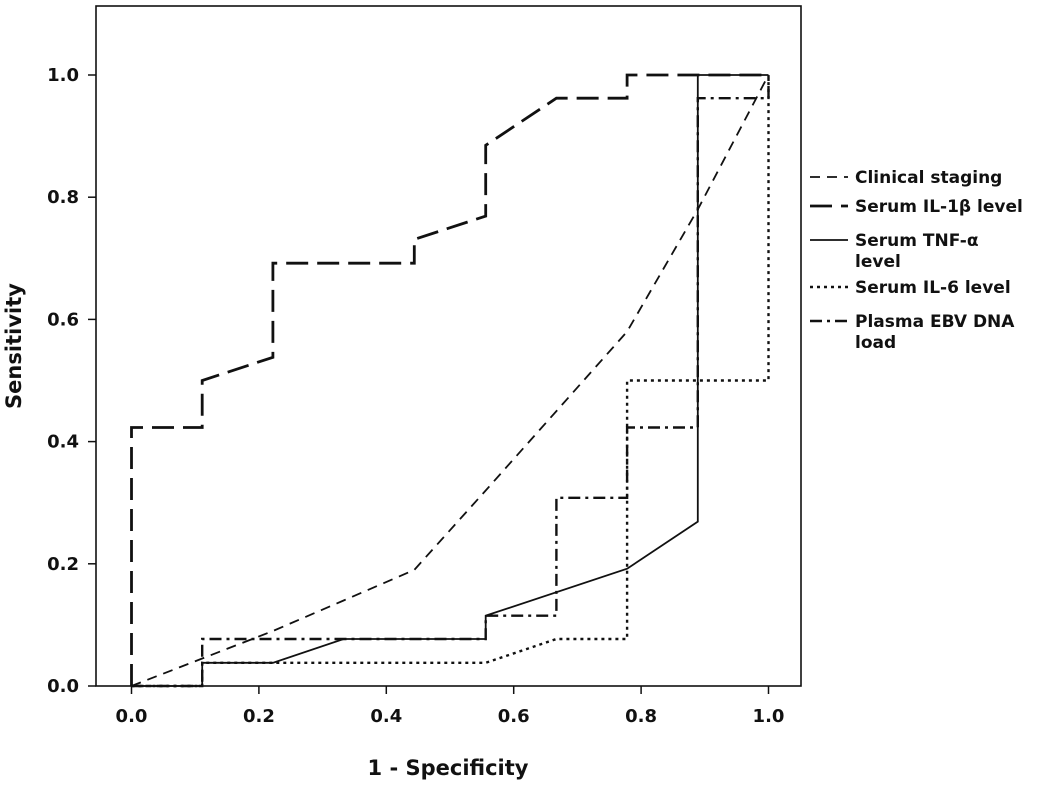 The image size is (1053, 785). I want to click on y-tick-label: 0.6, so click(63, 319).